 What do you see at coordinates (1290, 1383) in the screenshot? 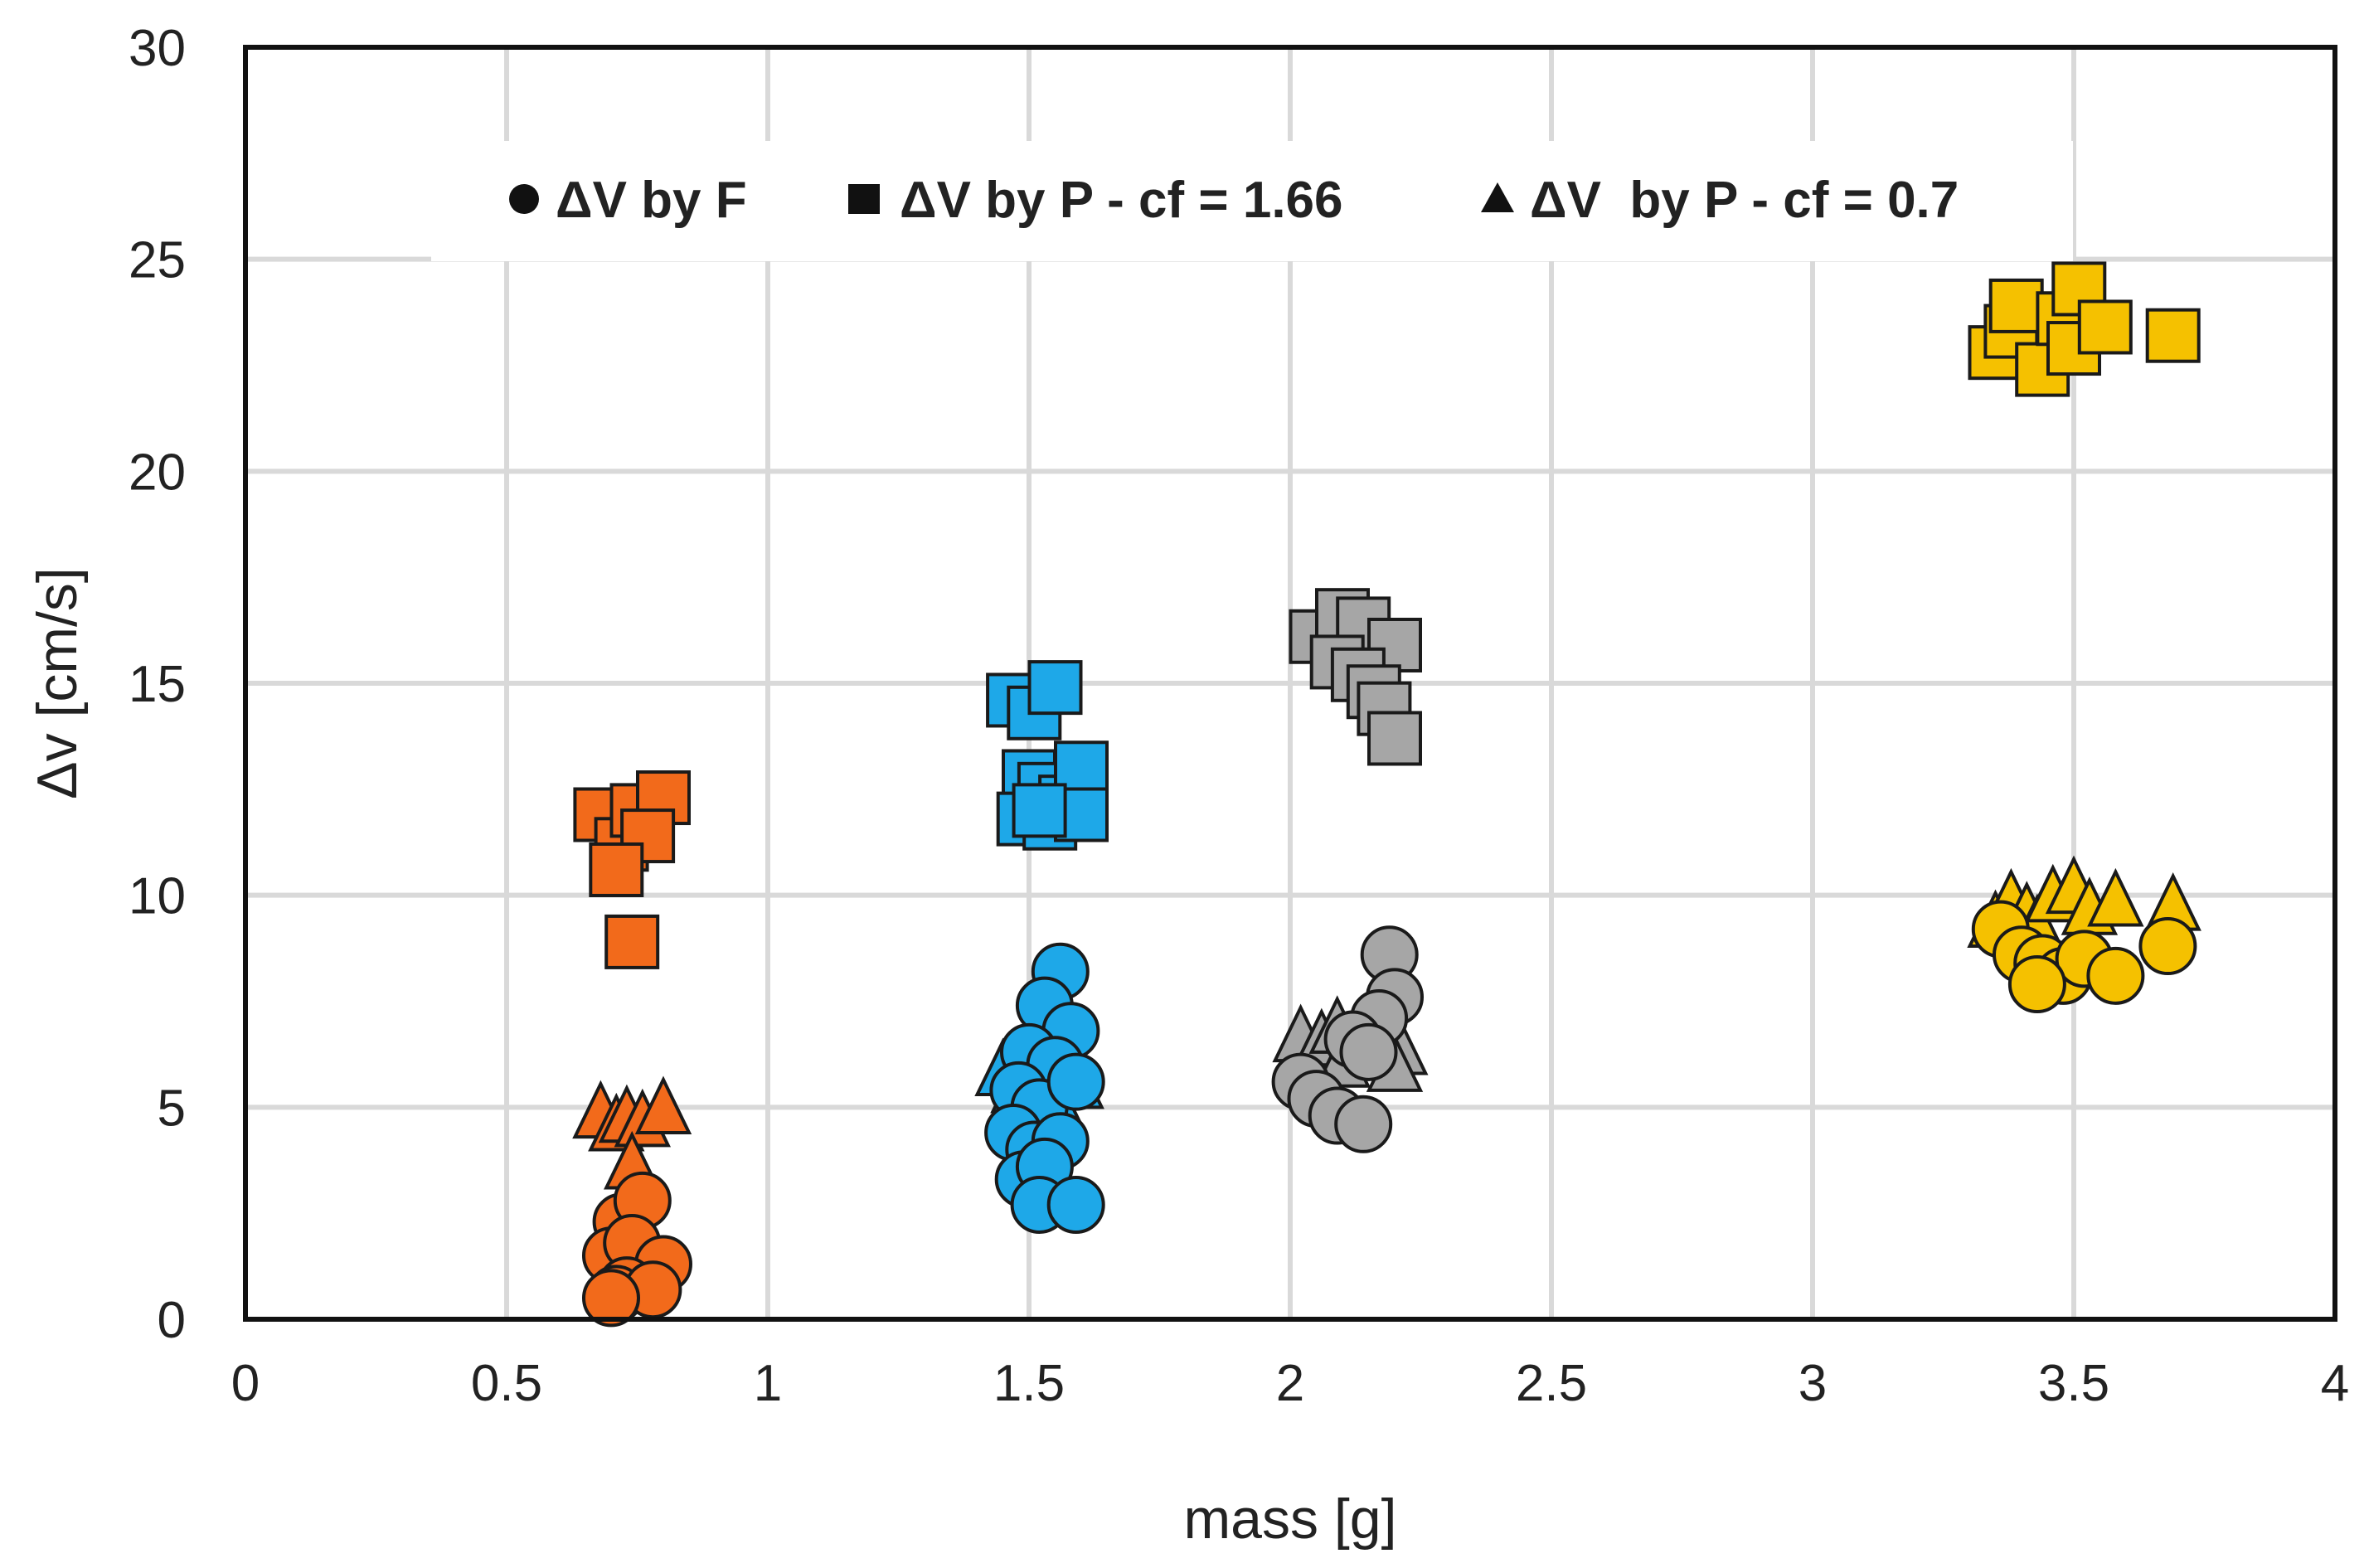
I see `x-tick-label: 2` at bounding box center [1290, 1383].